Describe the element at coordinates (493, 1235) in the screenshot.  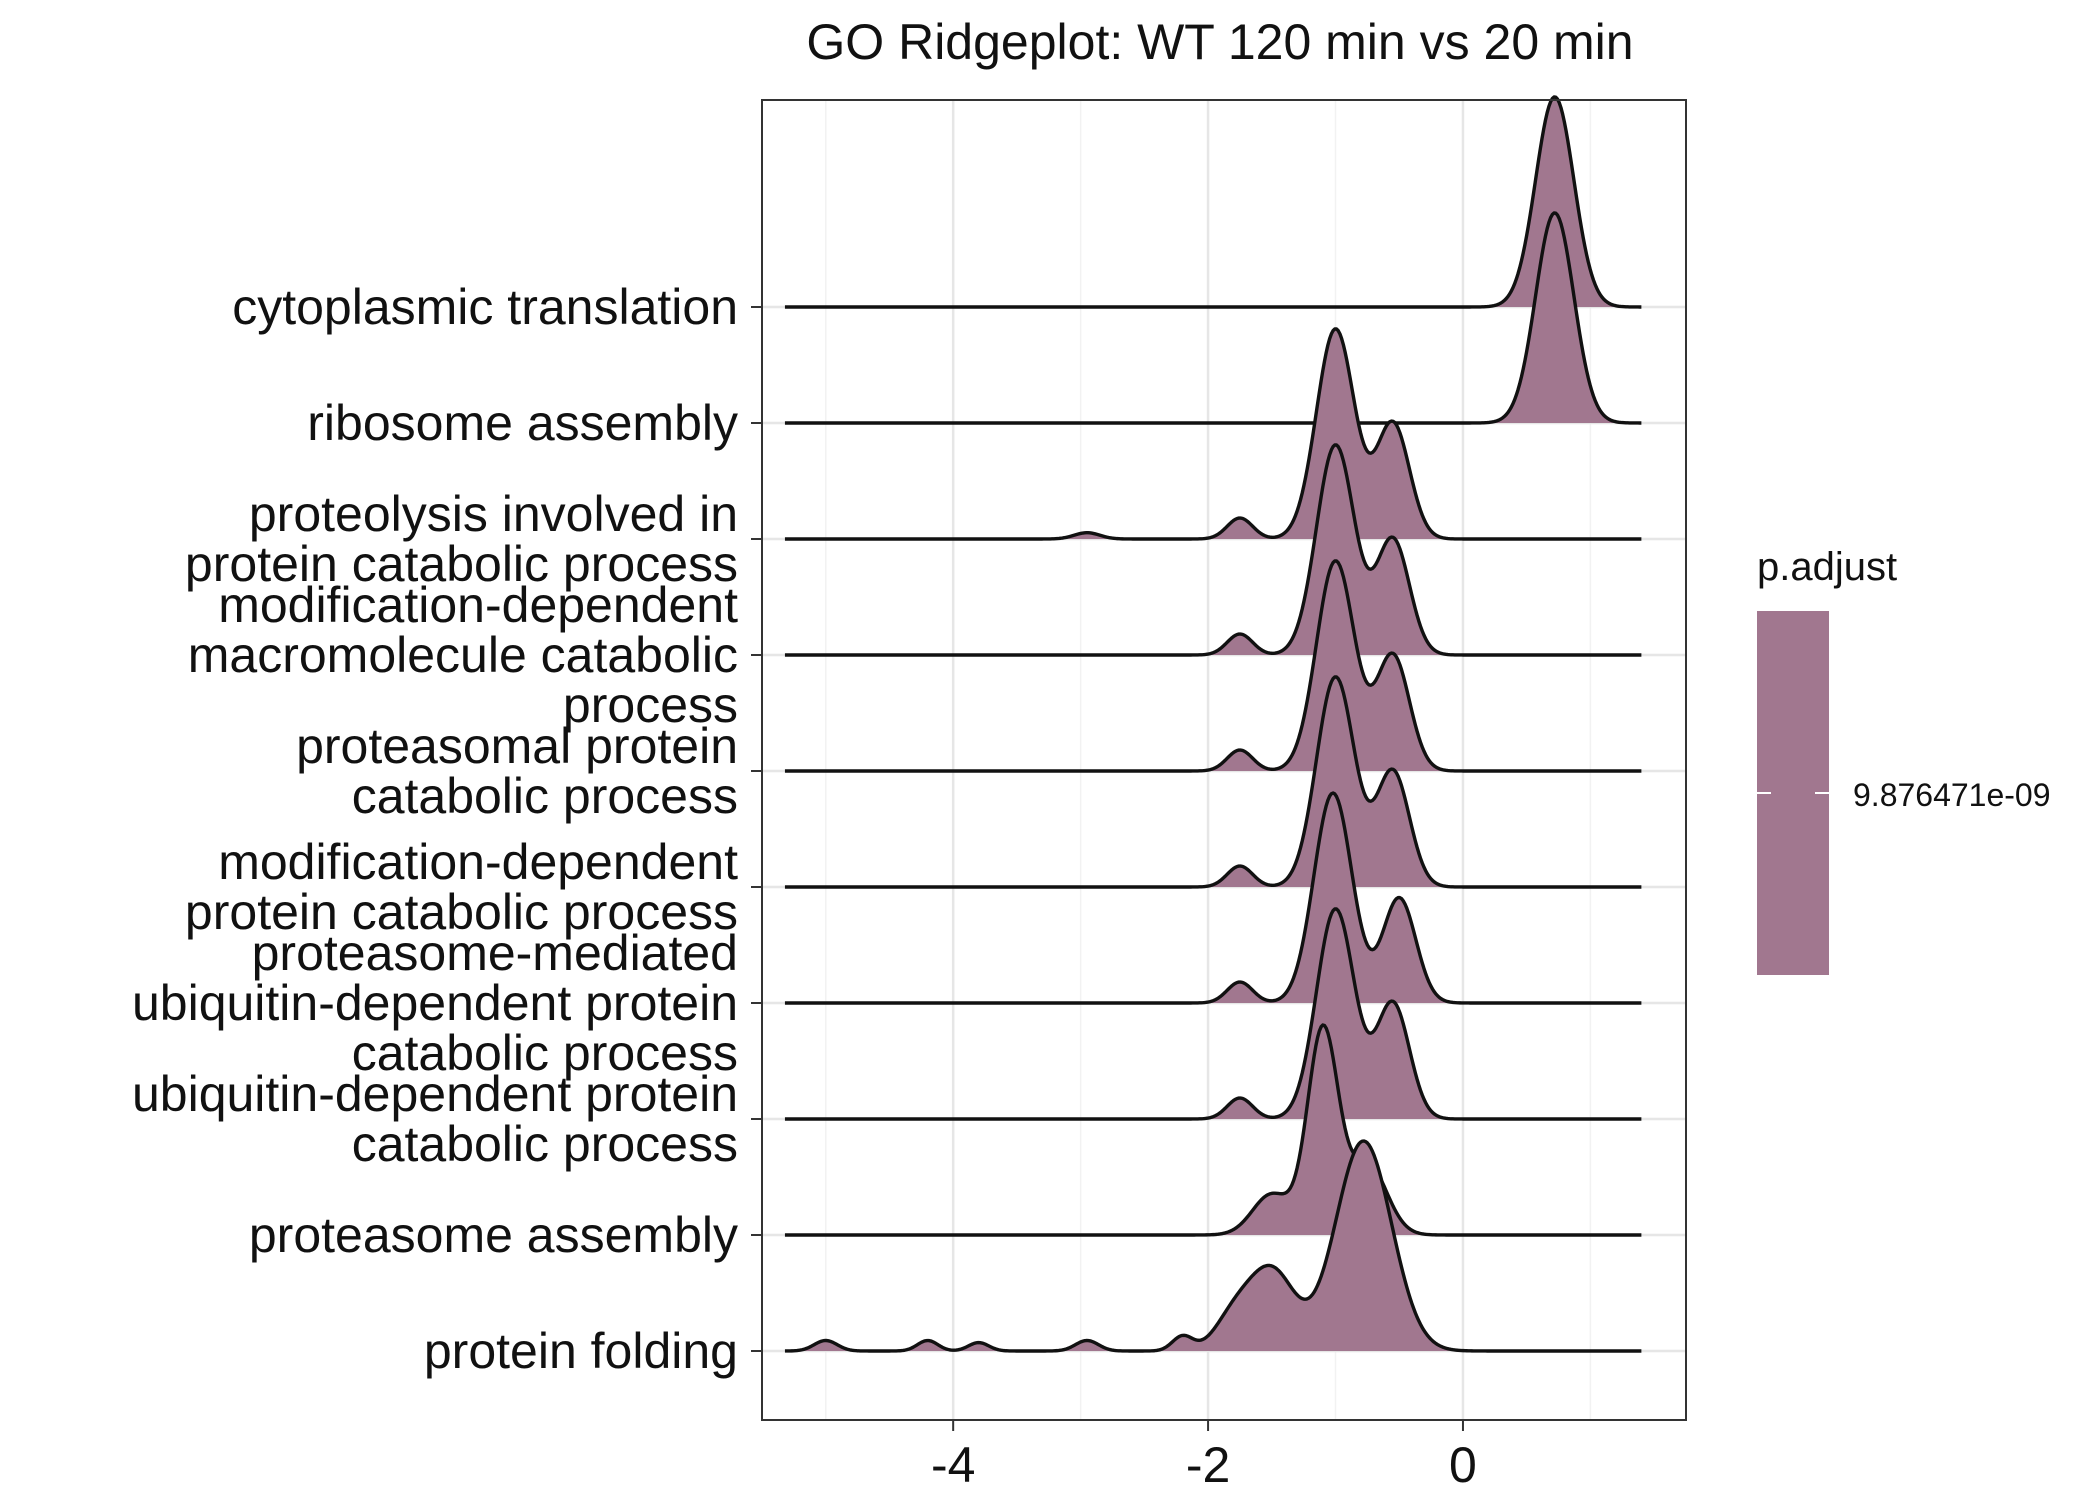
I see `y-axis-label: proteasome assembly` at that location.